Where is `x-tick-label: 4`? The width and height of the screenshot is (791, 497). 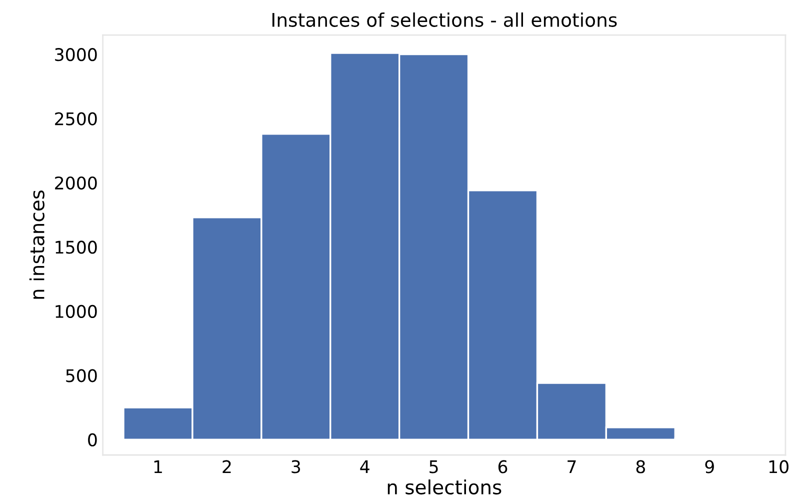 x-tick-label: 4 is located at coordinates (365, 467).